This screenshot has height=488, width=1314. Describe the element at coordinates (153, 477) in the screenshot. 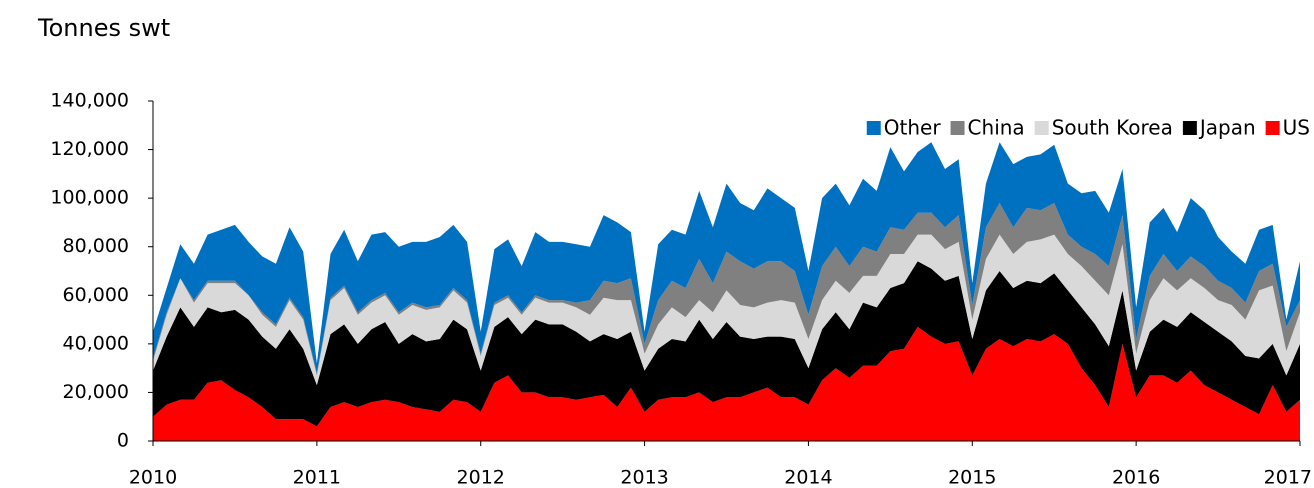

I see `x-tick-label: 2010` at that location.